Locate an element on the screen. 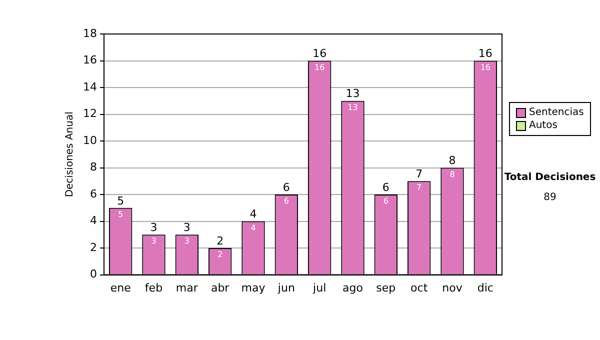 This screenshot has width=600, height=340. total-label: 13 is located at coordinates (353, 93).